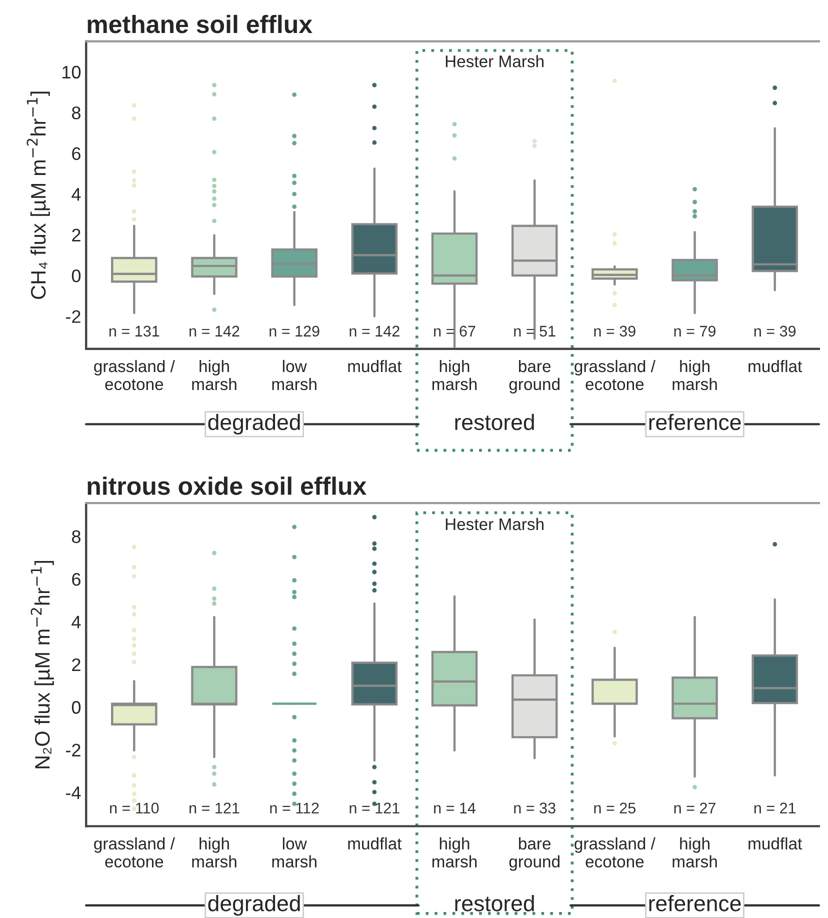 The image size is (828, 918). I want to click on annotation: n = 21, so click(775, 808).